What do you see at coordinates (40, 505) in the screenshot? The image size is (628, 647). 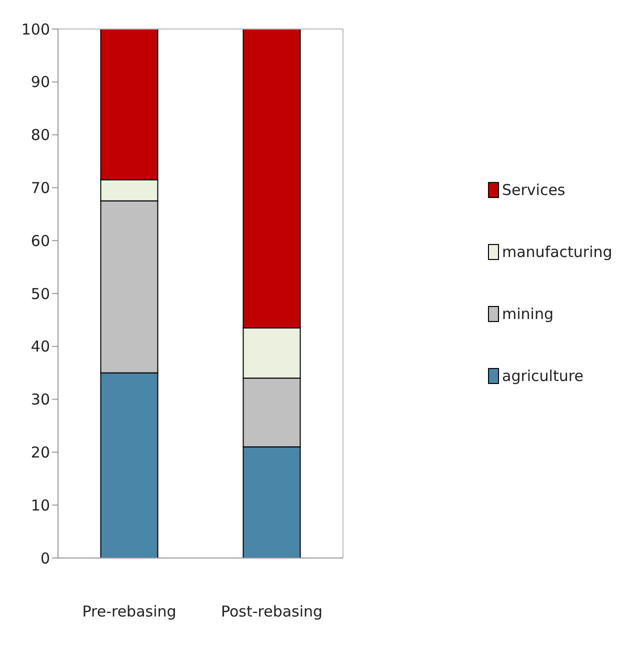 I see `y-tick-label: 10` at bounding box center [40, 505].